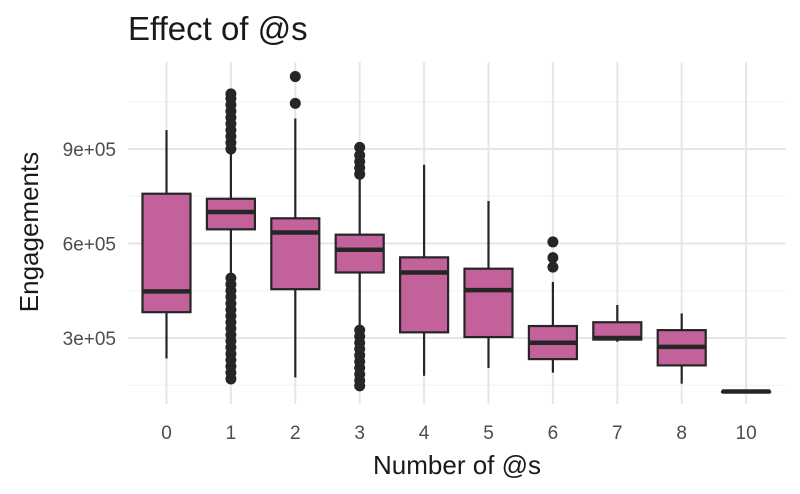  Describe the element at coordinates (166, 433) in the screenshot. I see `x-tick-label: 0` at that location.